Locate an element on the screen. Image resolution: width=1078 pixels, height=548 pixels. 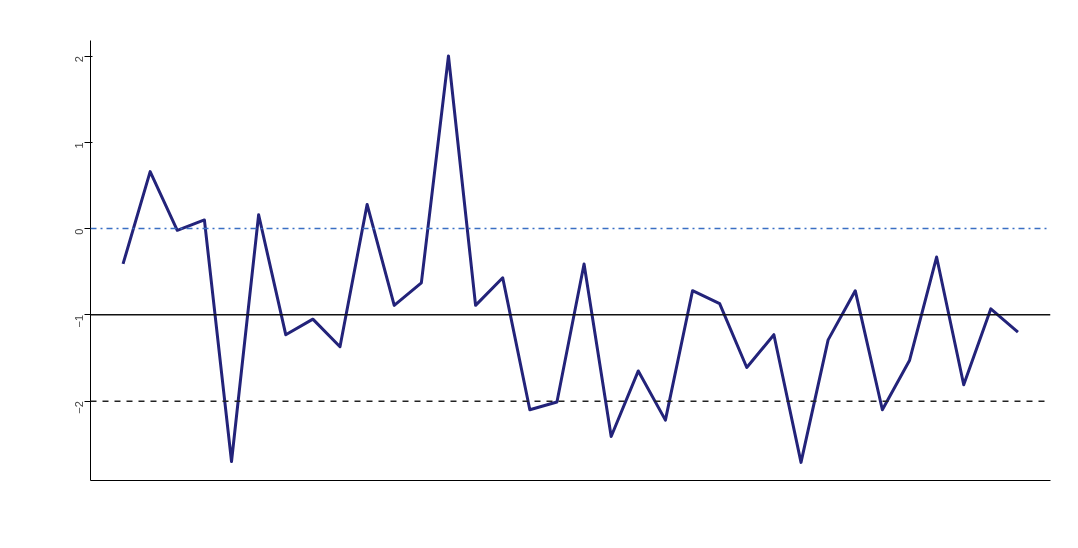
y-tick-label: −1 is located at coordinates (79, 321).